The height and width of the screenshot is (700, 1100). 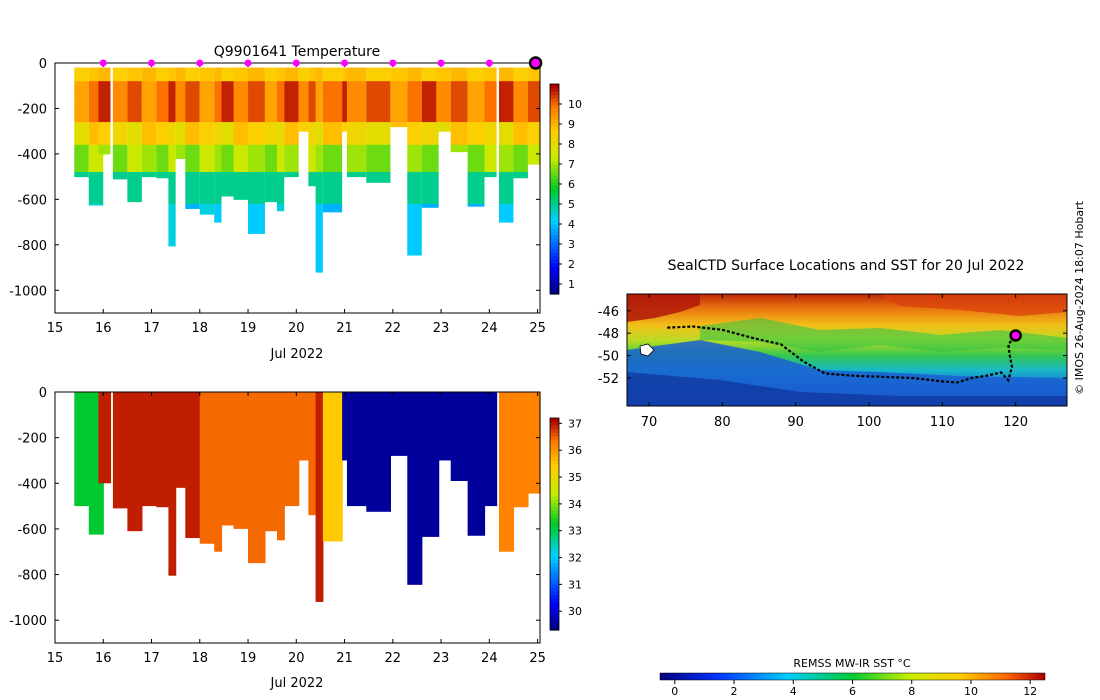 What do you see at coordinates (847, 350) in the screenshot?
I see `map-frame` at bounding box center [847, 350].